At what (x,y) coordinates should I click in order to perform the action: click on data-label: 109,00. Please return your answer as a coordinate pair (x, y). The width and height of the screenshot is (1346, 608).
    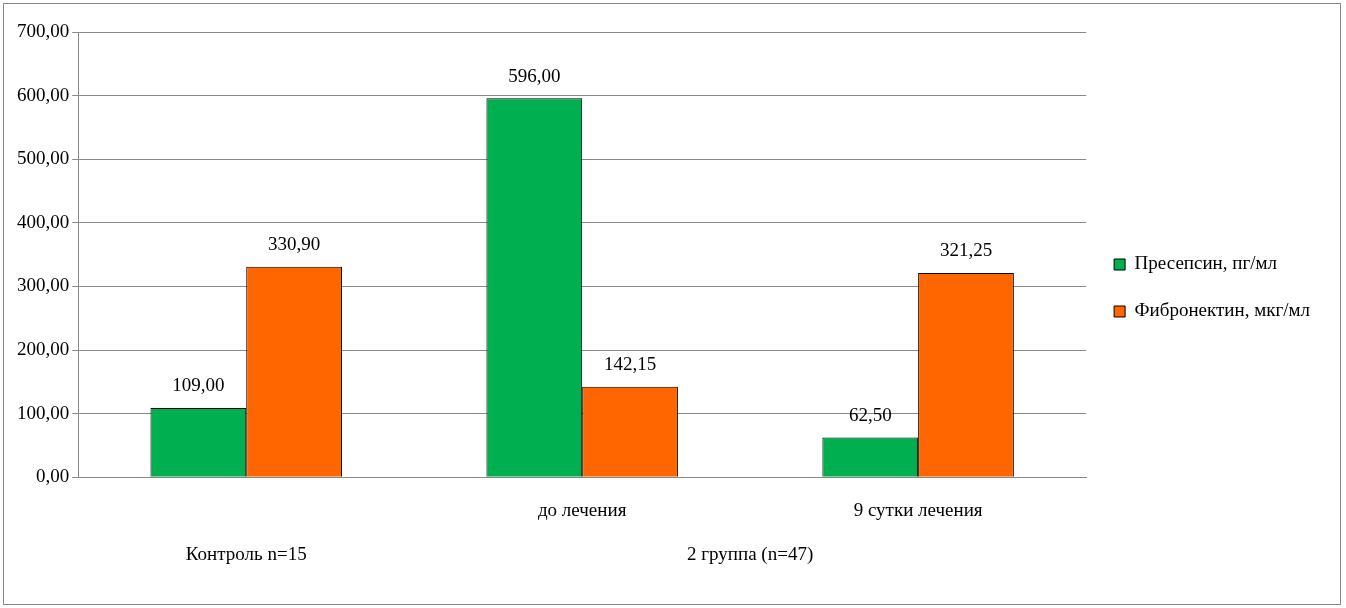
    Looking at the image, I should click on (198, 385).